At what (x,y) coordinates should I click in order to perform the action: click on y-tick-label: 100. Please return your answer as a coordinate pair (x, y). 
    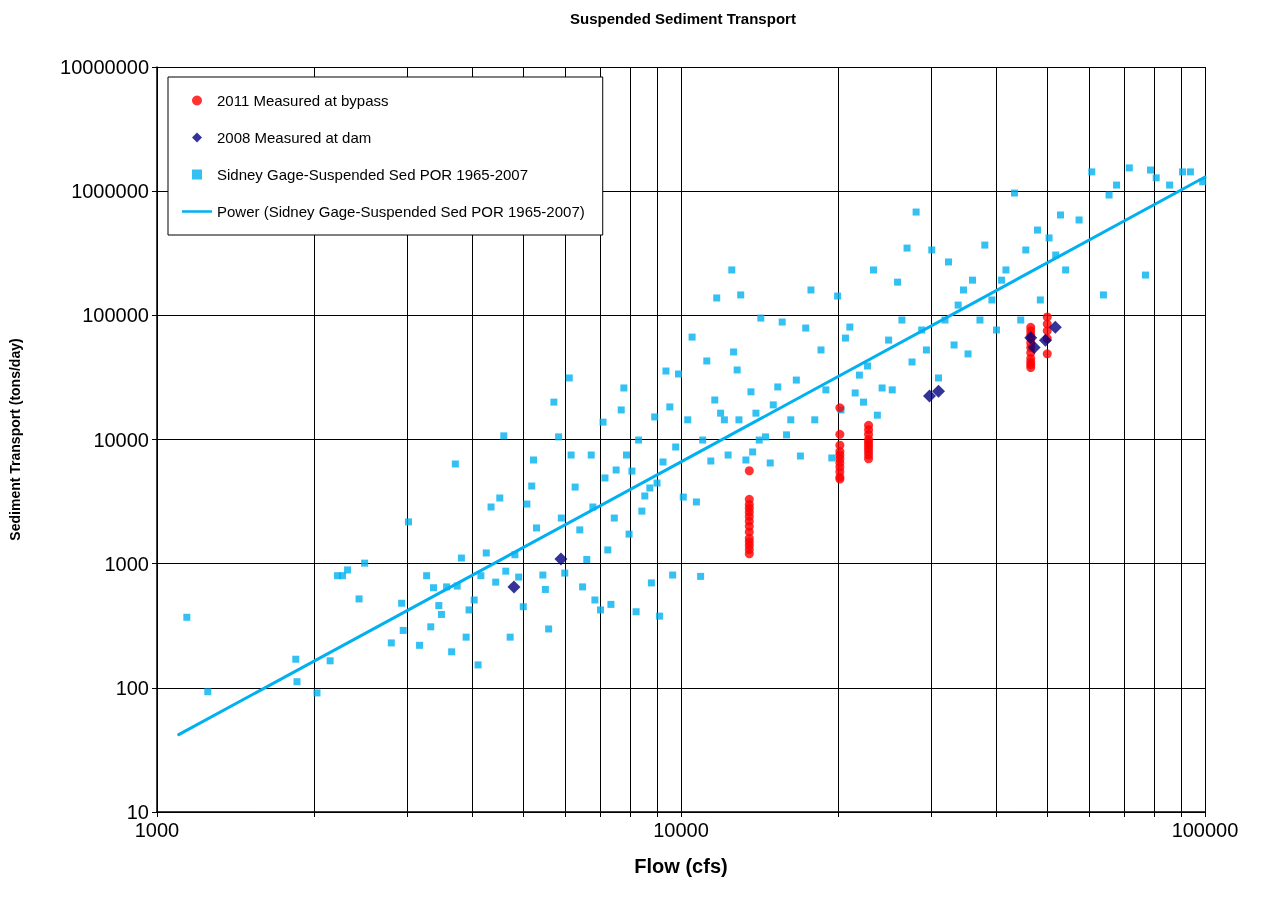
    Looking at the image, I should click on (132, 687).